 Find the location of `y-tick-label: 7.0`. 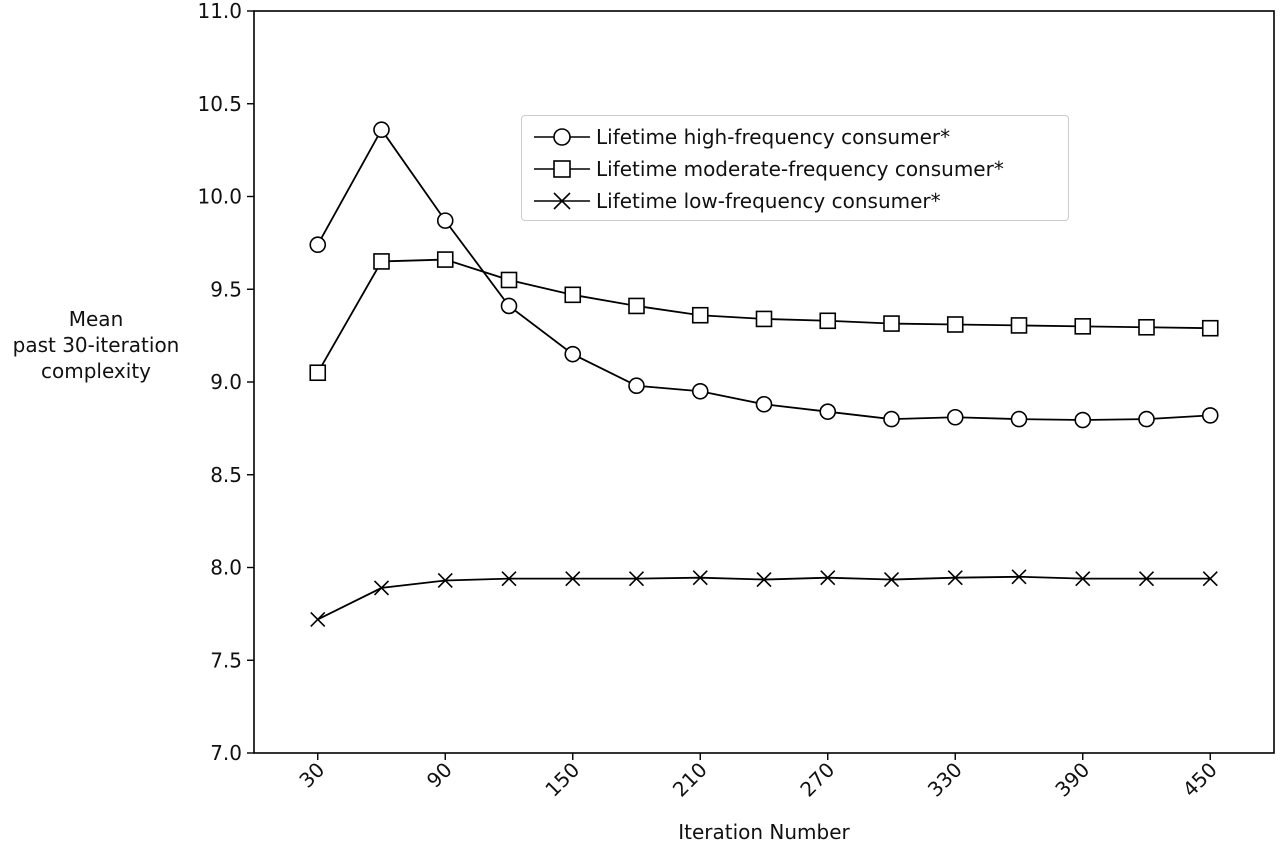

y-tick-label: 7.0 is located at coordinates (226, 753).